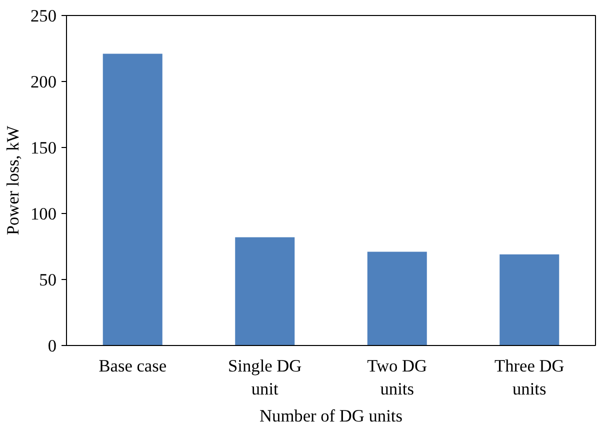  What do you see at coordinates (529, 377) in the screenshot?
I see `x-tick-label: Three DG units` at bounding box center [529, 377].